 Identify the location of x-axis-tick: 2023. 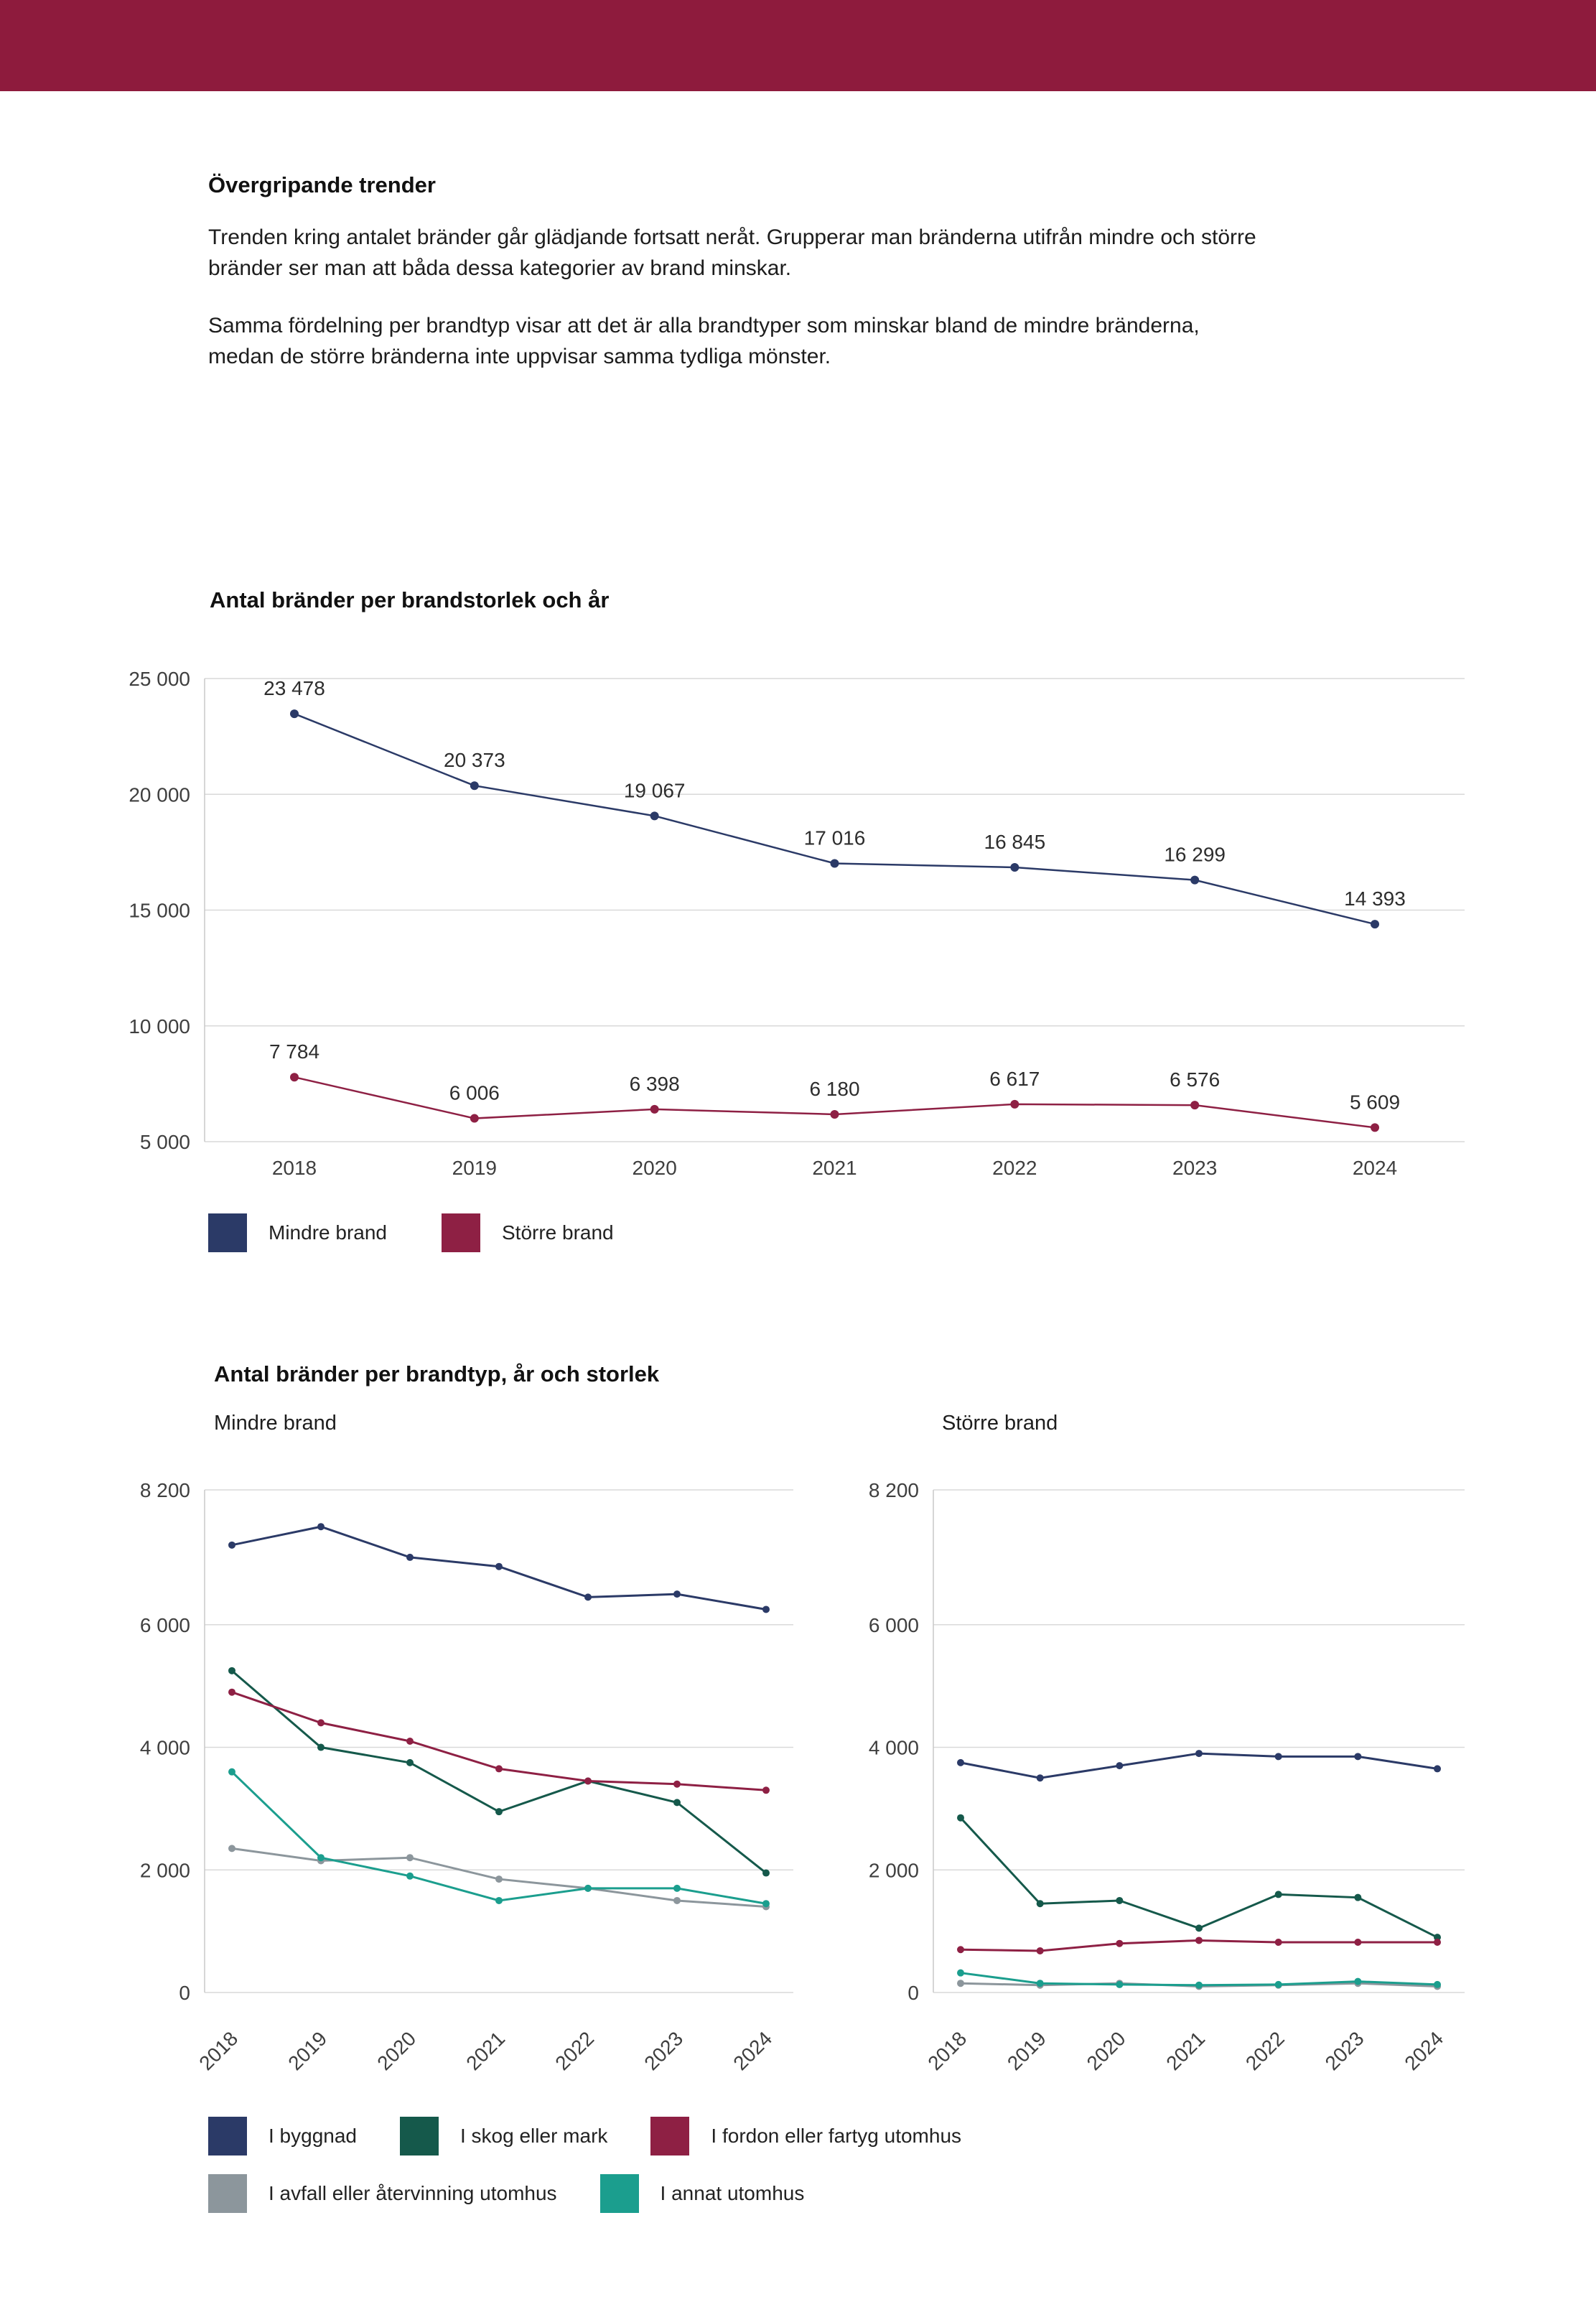
(1344, 2050).